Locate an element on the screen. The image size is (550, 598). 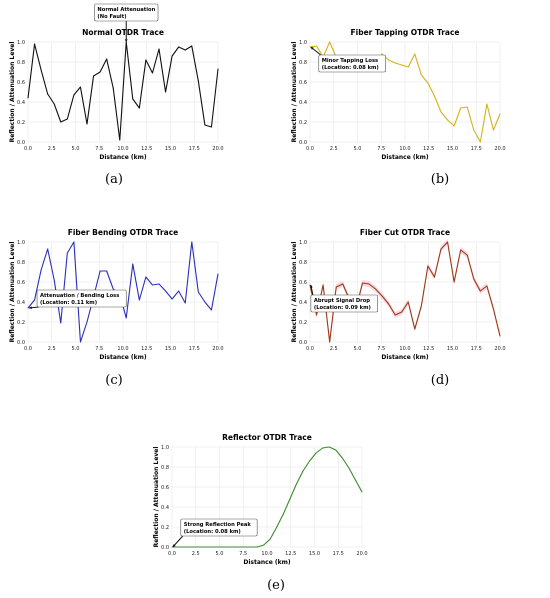
annotation-text: Normal Attenuation is located at coordinates (126, 10).